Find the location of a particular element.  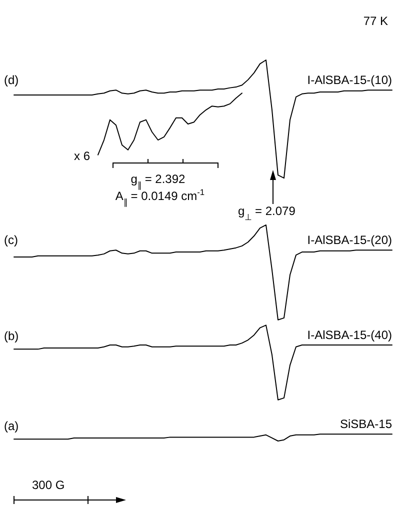

annotation: (b) is located at coordinates (11, 336).